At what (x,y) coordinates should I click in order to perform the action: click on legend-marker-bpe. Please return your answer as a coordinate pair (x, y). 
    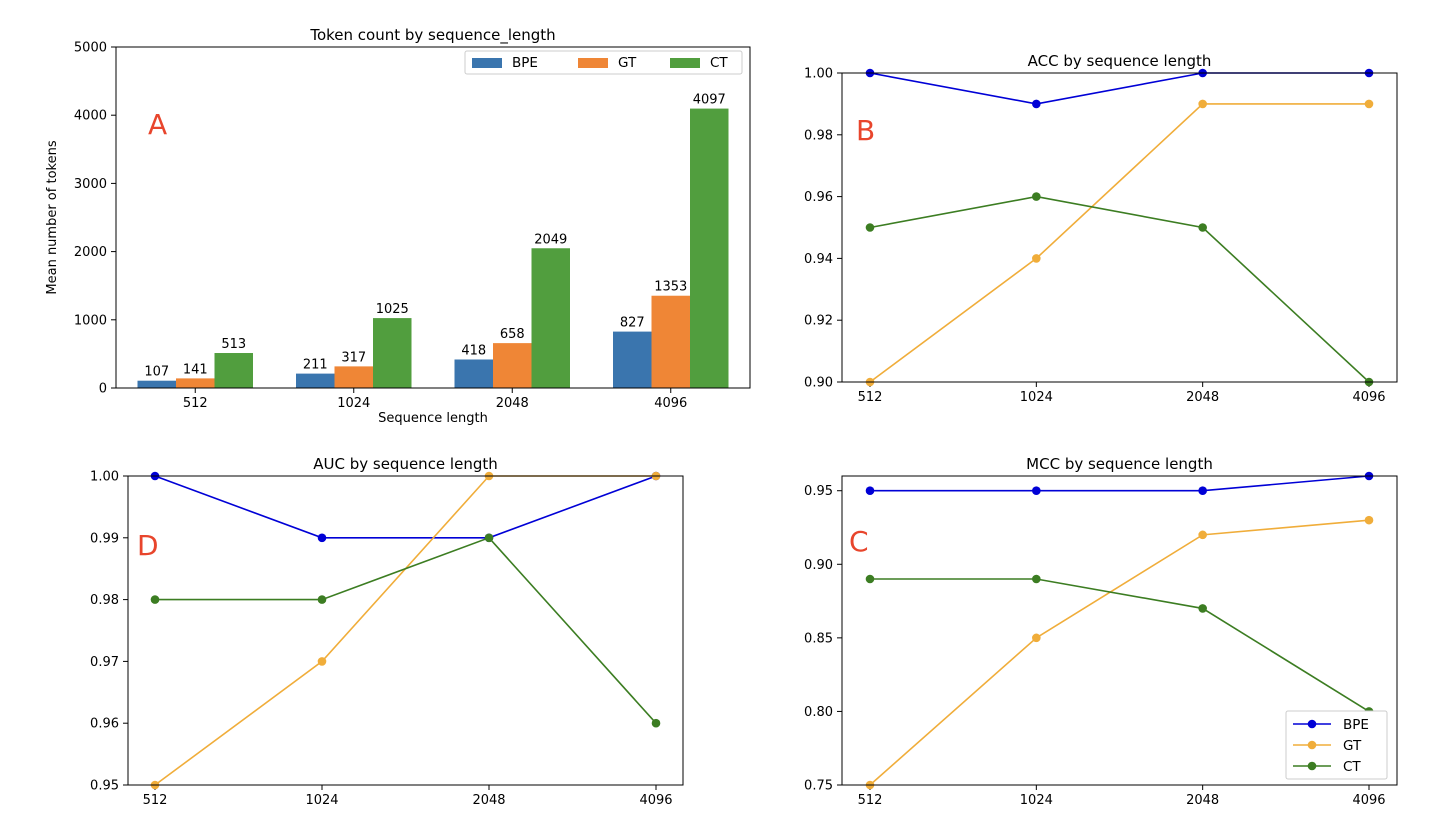
    Looking at the image, I should click on (1312, 724).